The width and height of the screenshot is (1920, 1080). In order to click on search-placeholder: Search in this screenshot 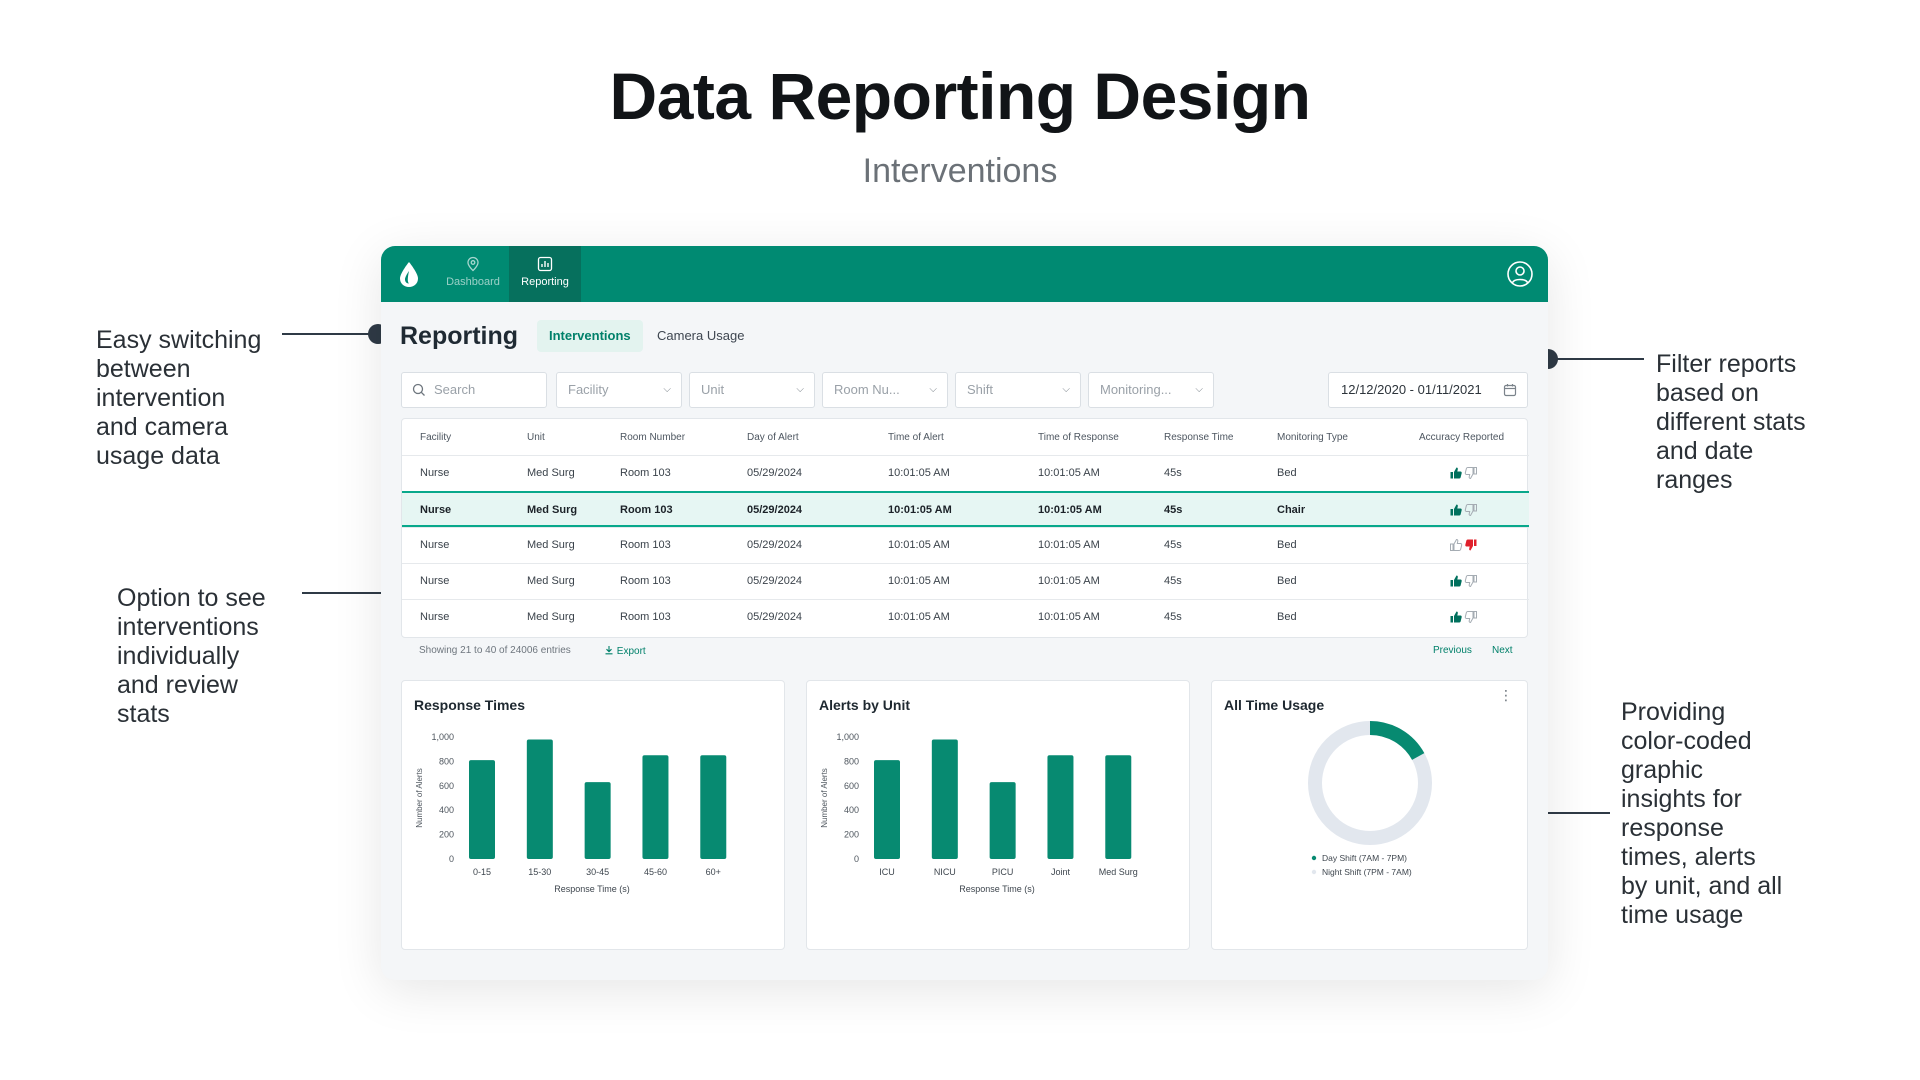, I will do `click(455, 389)`.